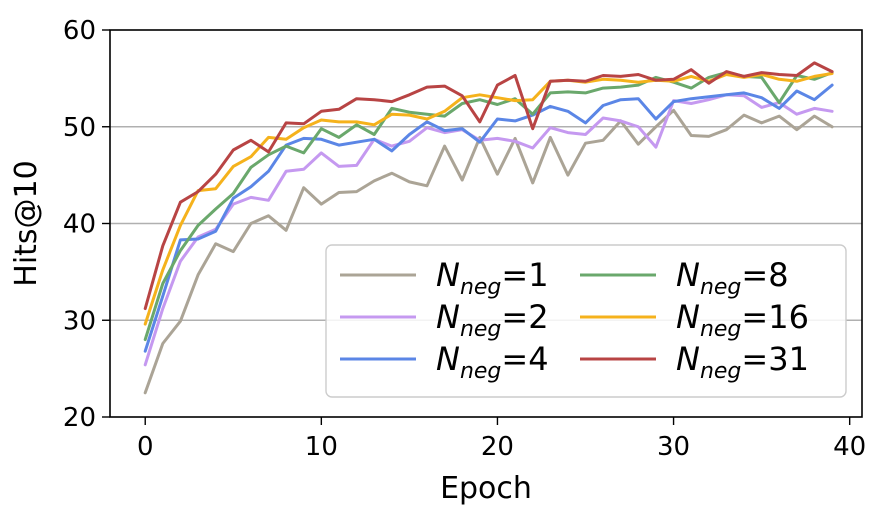 This screenshot has width=882, height=520. Describe the element at coordinates (742, 362) in the screenshot. I see `legend-label: Nneg=31` at that location.